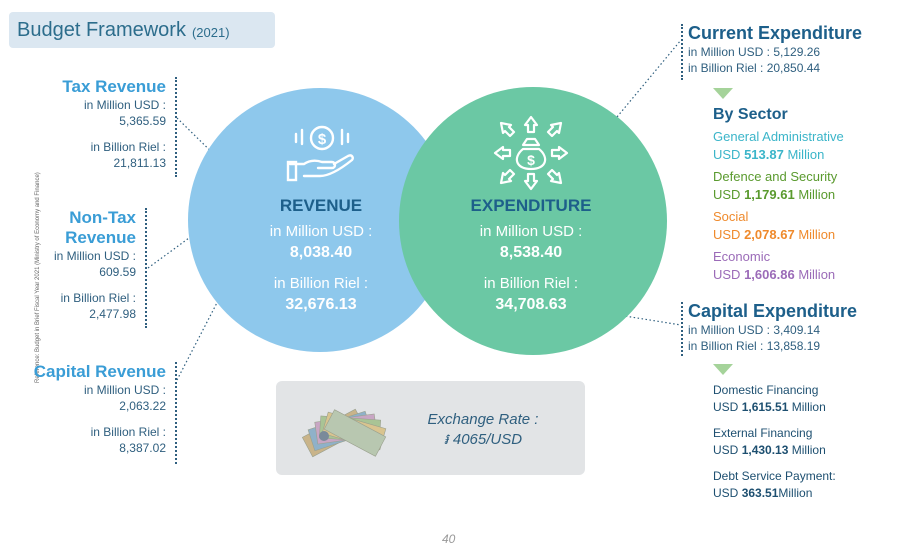 This screenshot has width=903, height=546. What do you see at coordinates (760, 493) in the screenshot?
I see `capital-item-value: 363.51` at bounding box center [760, 493].